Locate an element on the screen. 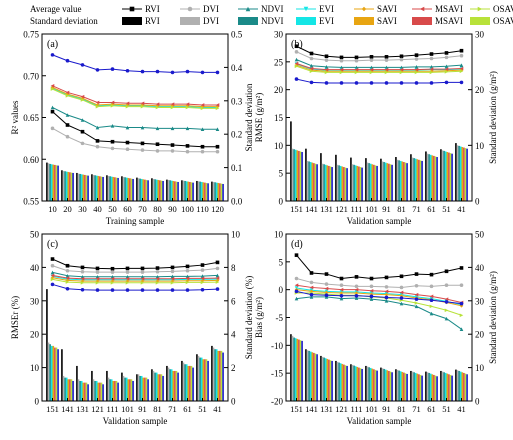 Image resolution: width=513 pixels, height=440 pixels. panel-c-xtick-label: 91 is located at coordinates (142, 409).